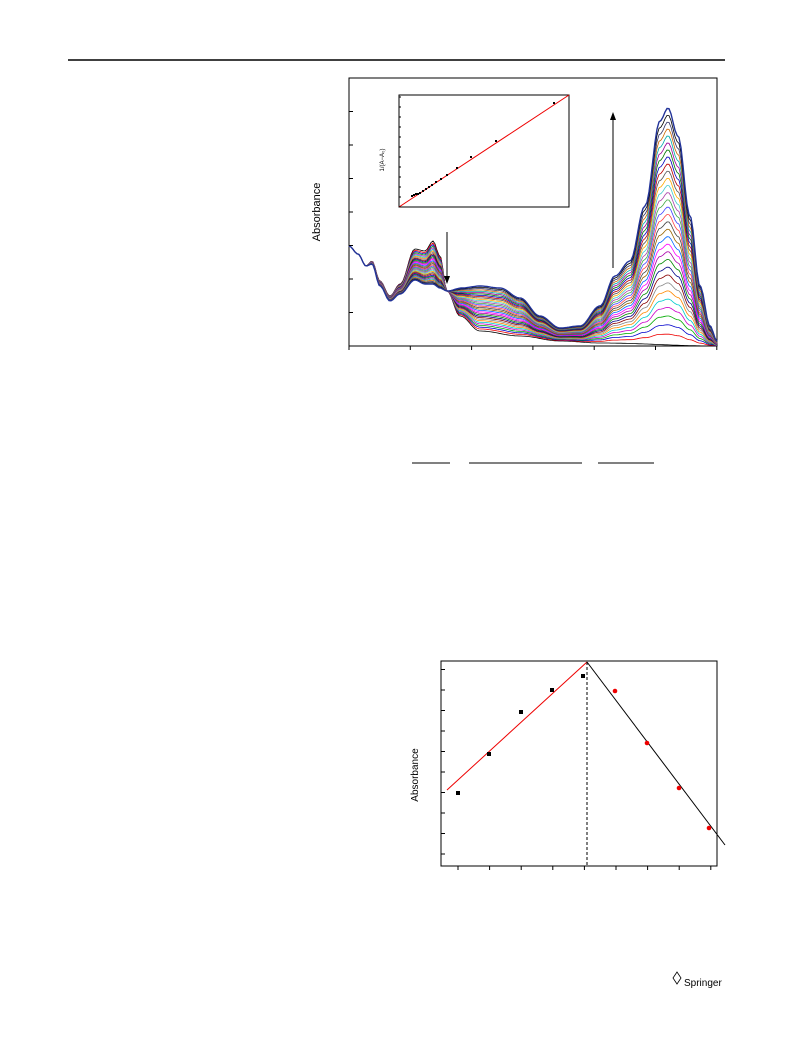 The width and height of the screenshot is (793, 1053). I want to click on publisher-name: Springer, so click(703, 983).